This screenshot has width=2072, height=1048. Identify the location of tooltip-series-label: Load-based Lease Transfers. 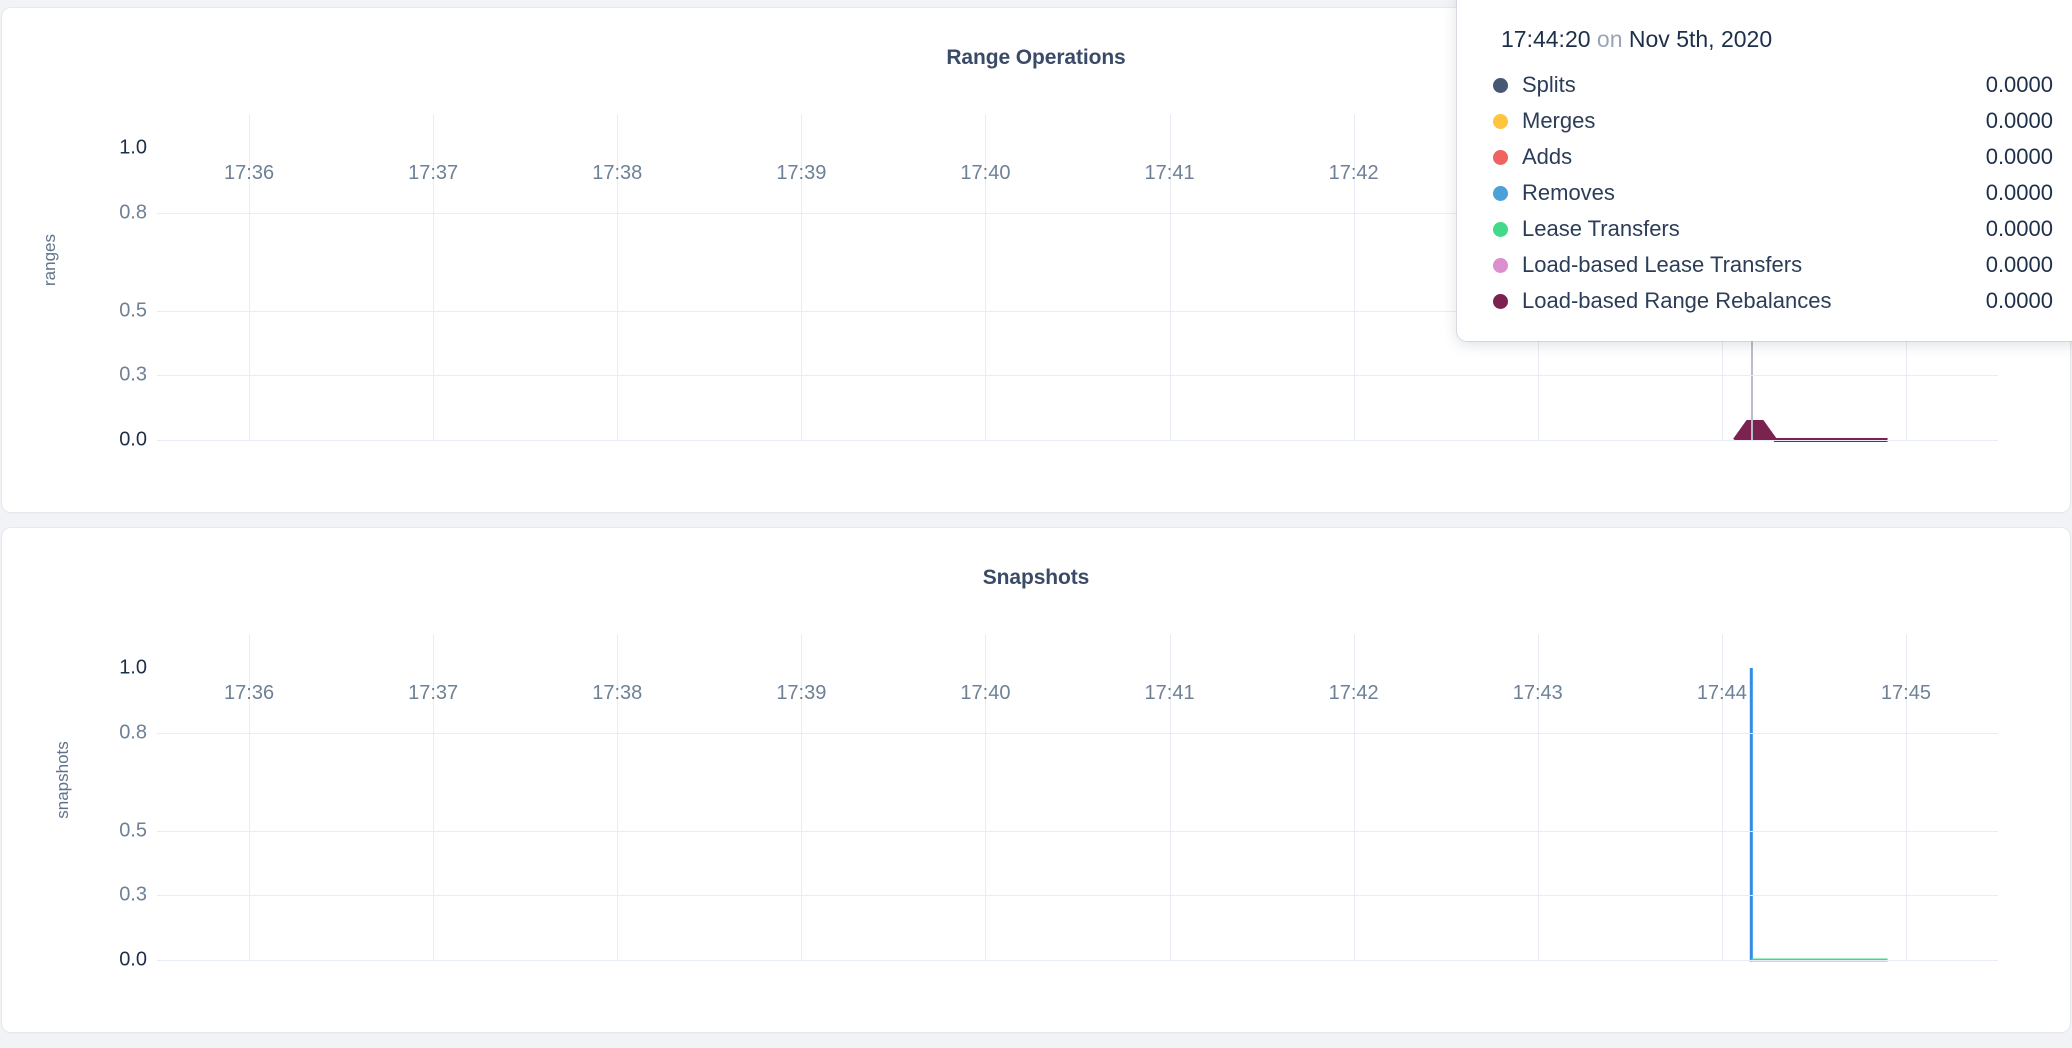
(1662, 264).